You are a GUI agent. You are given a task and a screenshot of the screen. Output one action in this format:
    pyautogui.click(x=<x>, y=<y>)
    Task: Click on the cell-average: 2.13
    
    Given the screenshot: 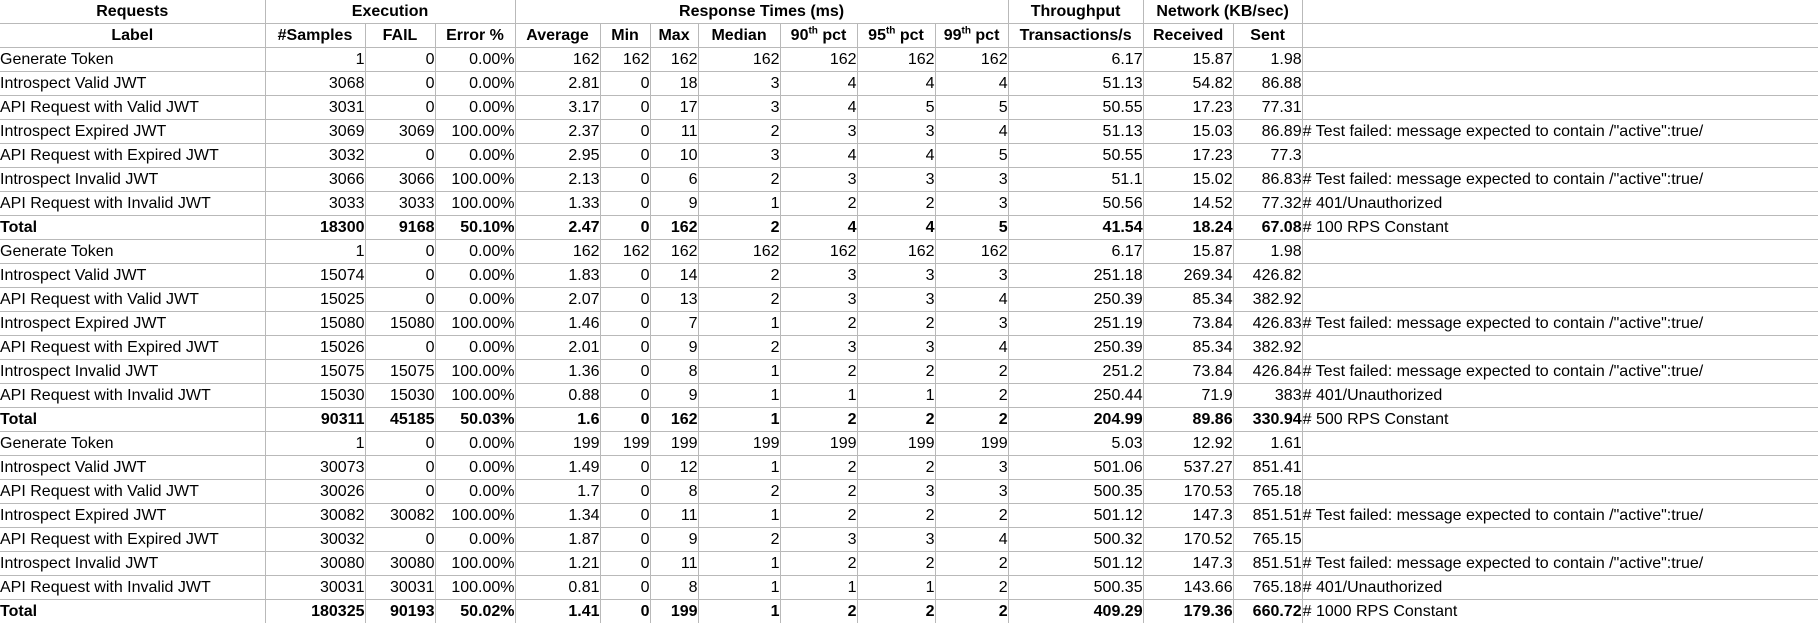 What is the action you would take?
    pyautogui.click(x=558, y=179)
    